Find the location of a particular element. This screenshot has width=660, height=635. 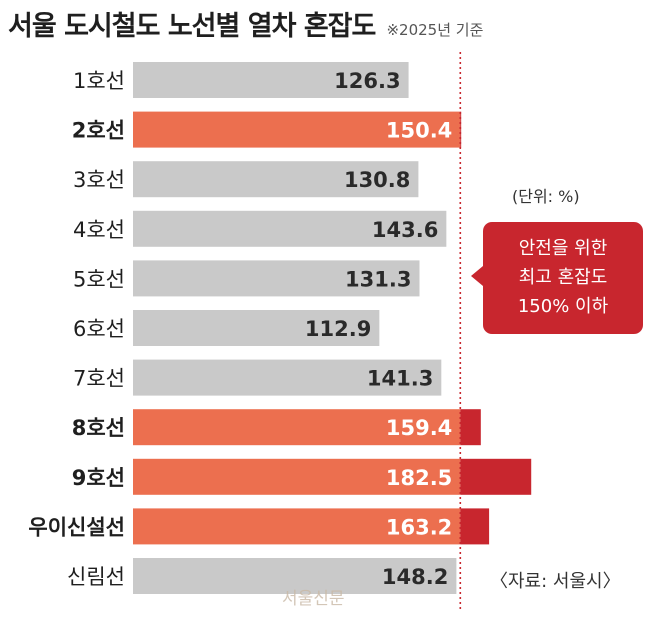

chart-title: 서울 도시철도 노선별 열차 혼잡도 is located at coordinates (192, 26).